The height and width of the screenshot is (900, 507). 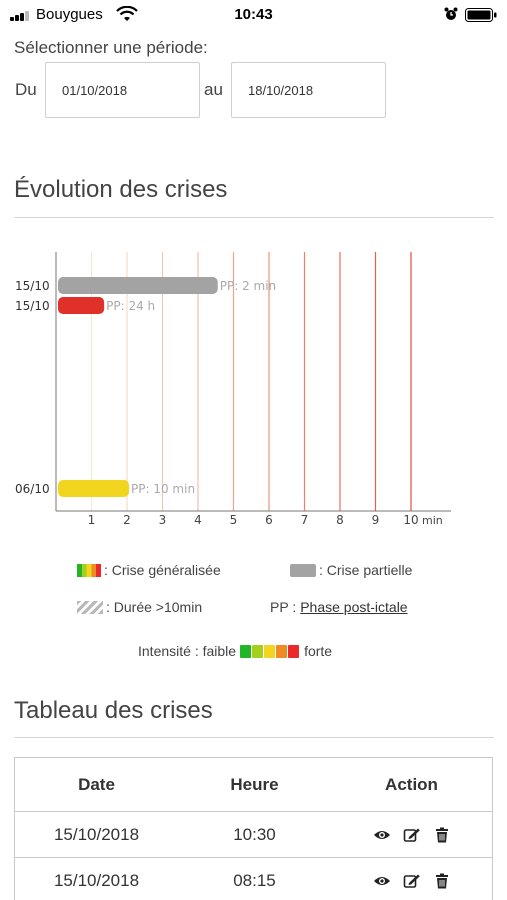 I want to click on table-header-row: Date Heure Action, so click(x=253, y=785).